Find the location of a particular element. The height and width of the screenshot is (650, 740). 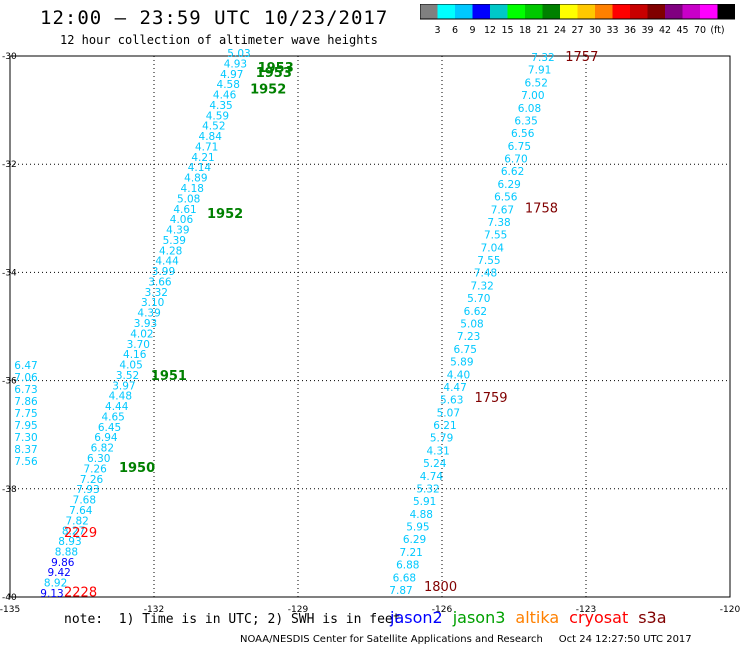

wave-height-value: 4.21 is located at coordinates (202, 158).